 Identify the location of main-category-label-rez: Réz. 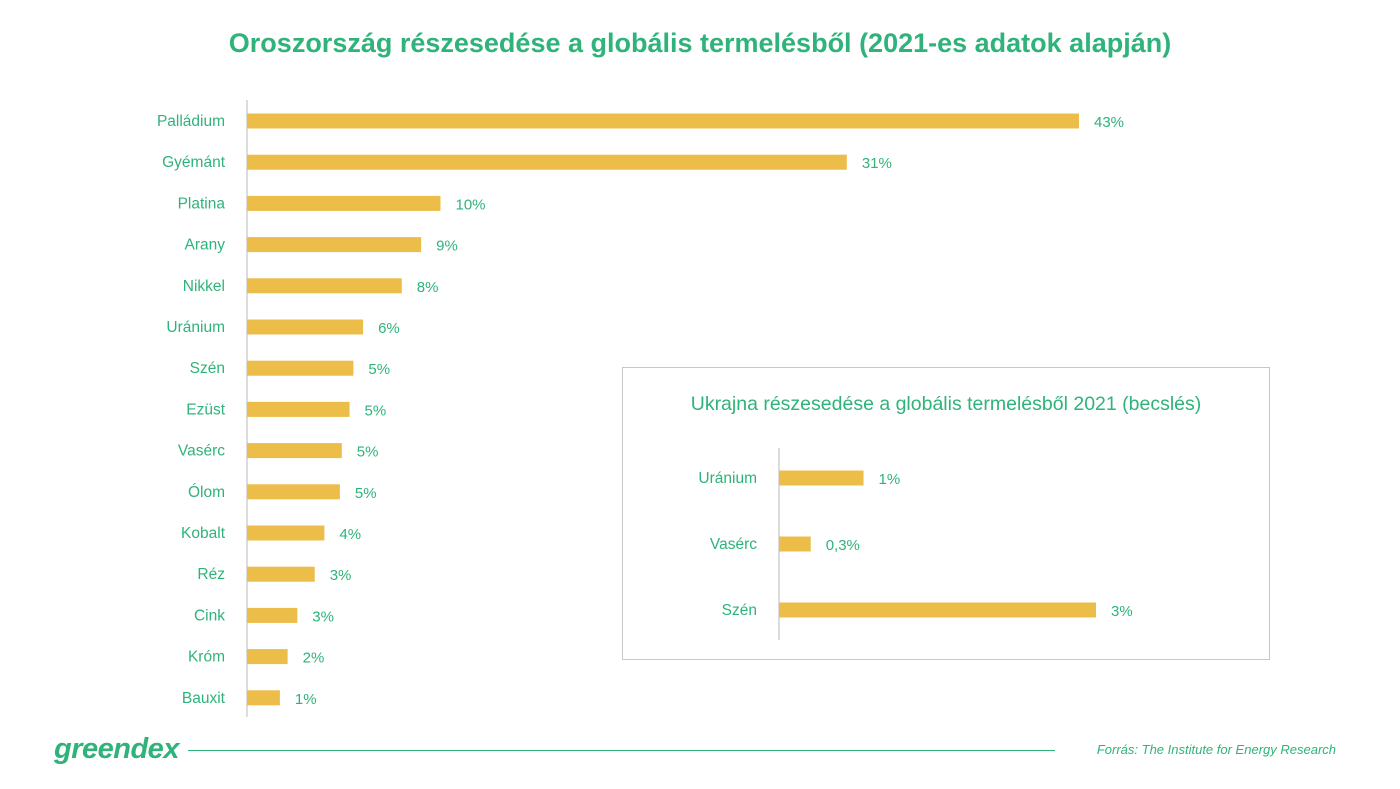
(211, 574).